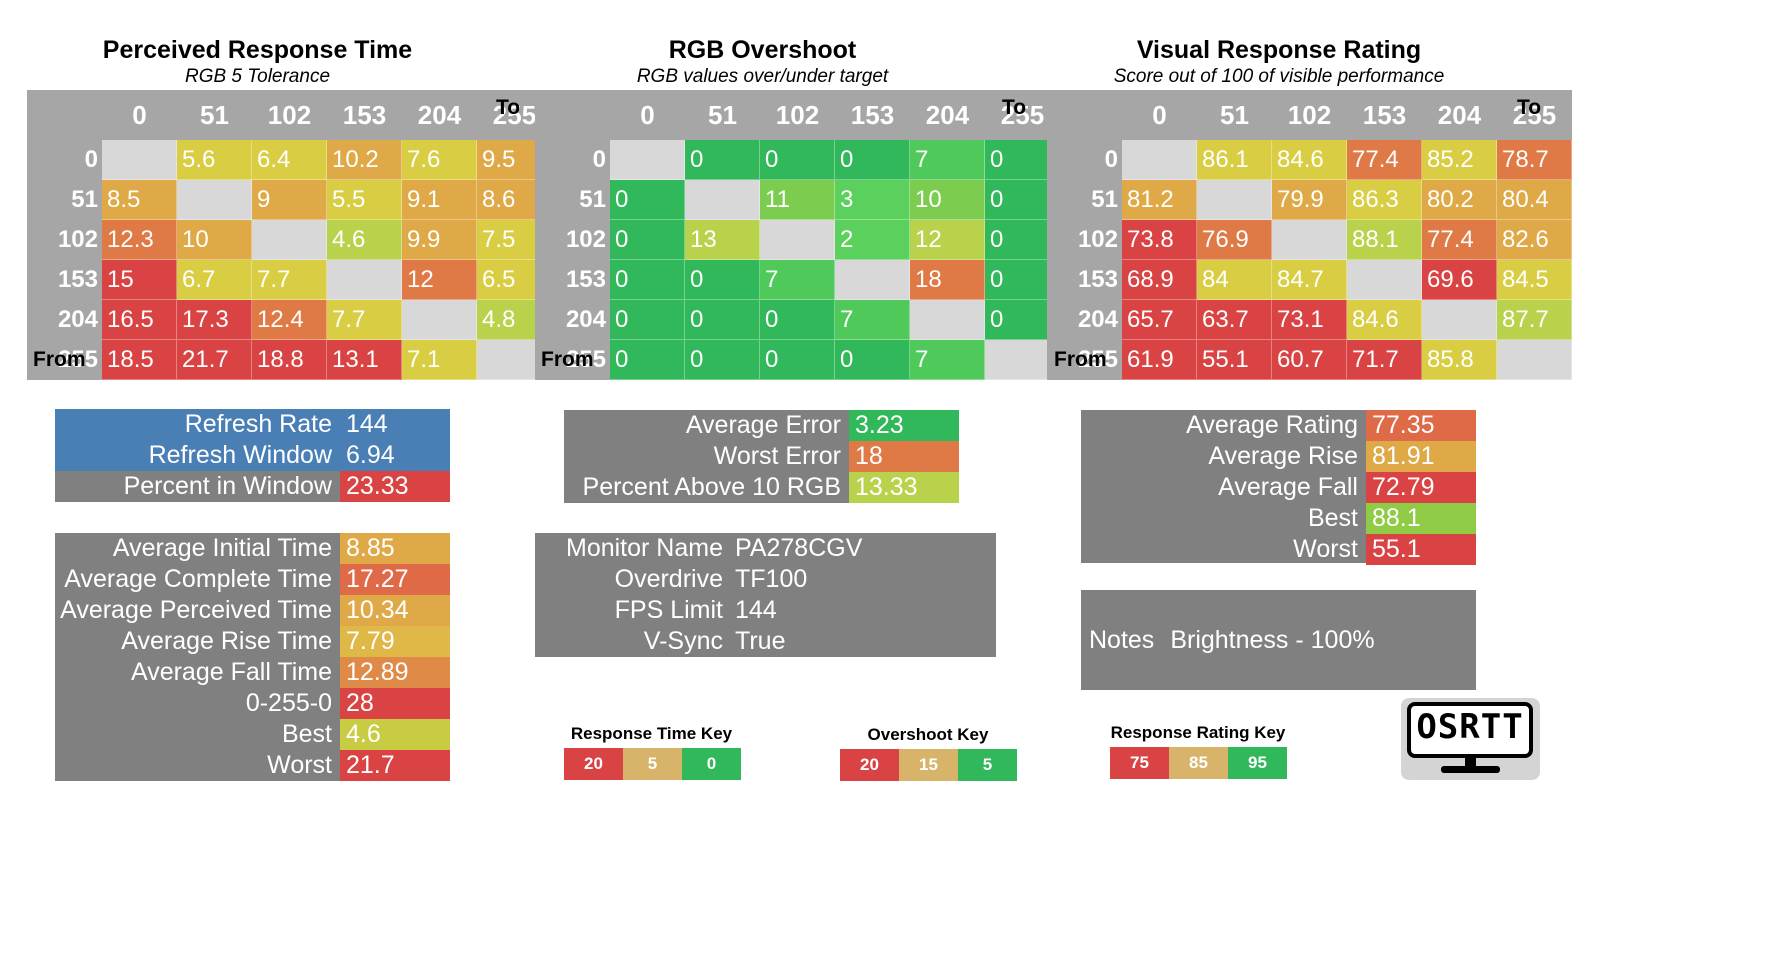  Describe the element at coordinates (599, 159) in the screenshot. I see `overshoot-row-header: 0` at that location.